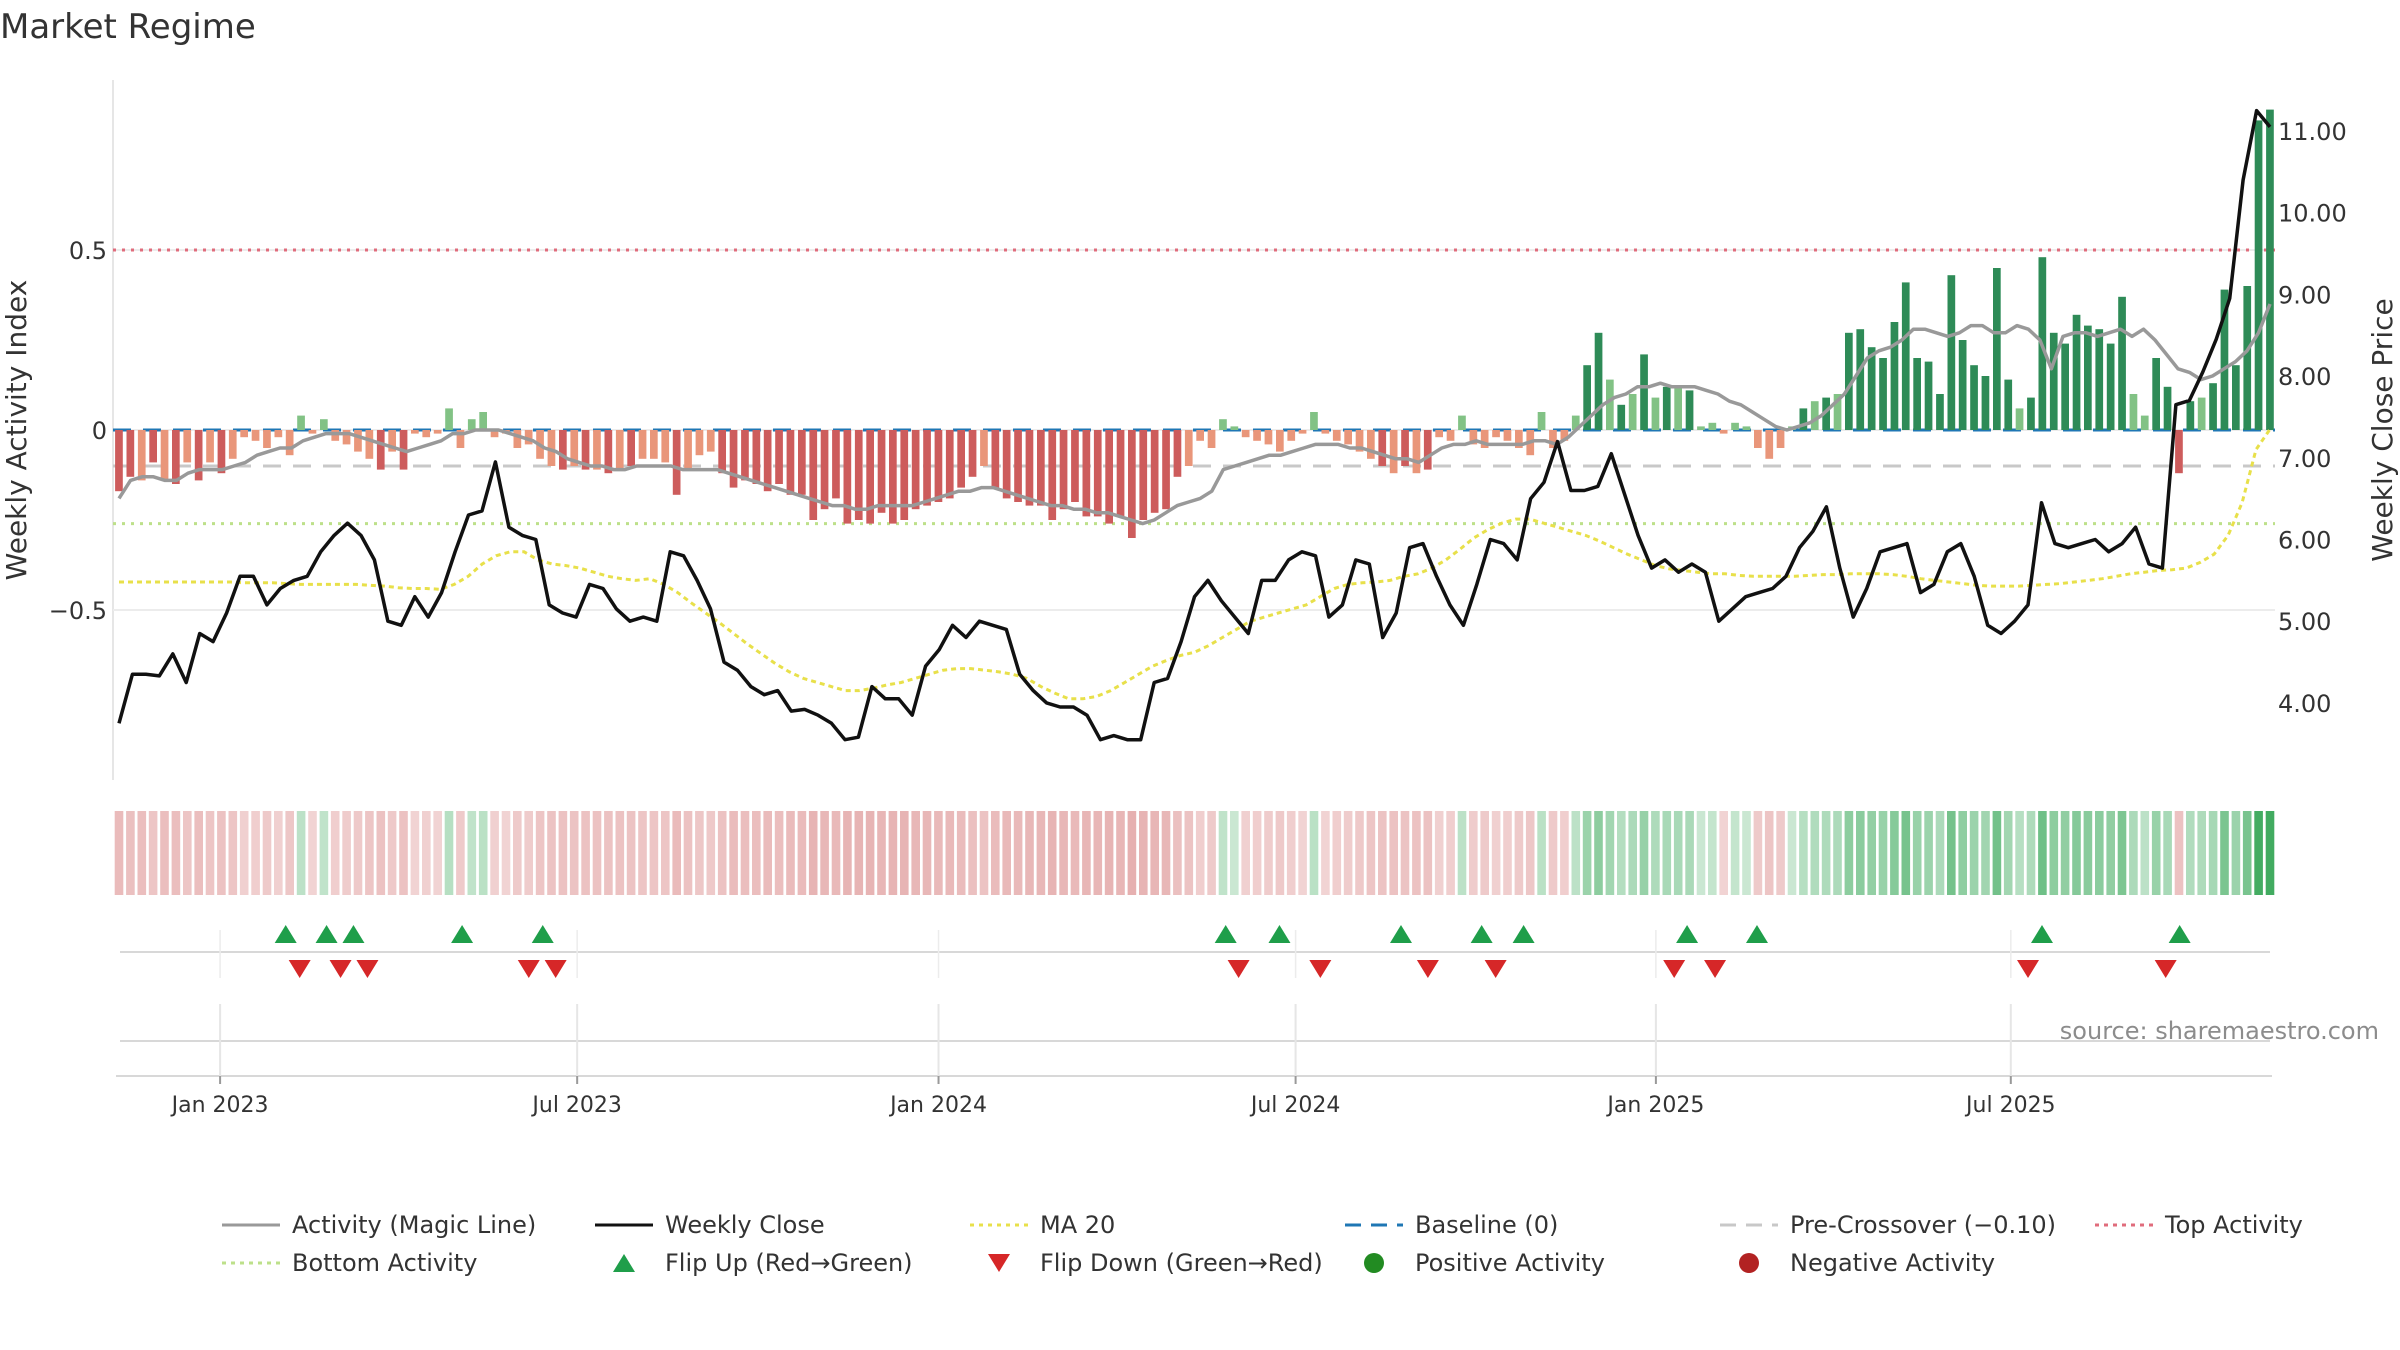 This screenshot has height=1350, width=2400. What do you see at coordinates (1194, 414) in the screenshot?
I see `magic-line-series` at bounding box center [1194, 414].